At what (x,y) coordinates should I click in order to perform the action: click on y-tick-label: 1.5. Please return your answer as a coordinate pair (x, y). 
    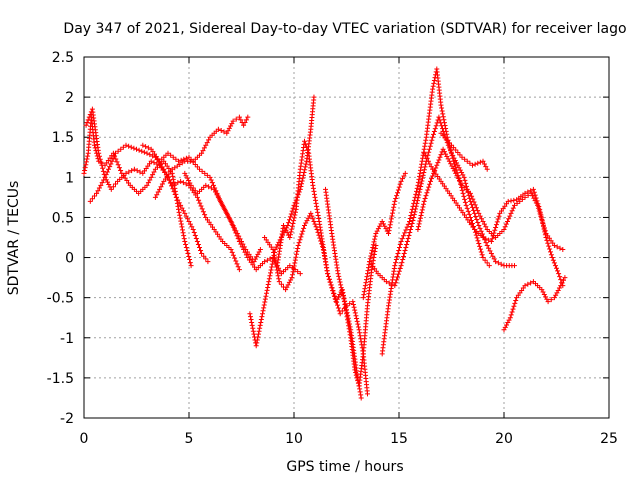
    Looking at the image, I should click on (63, 138).